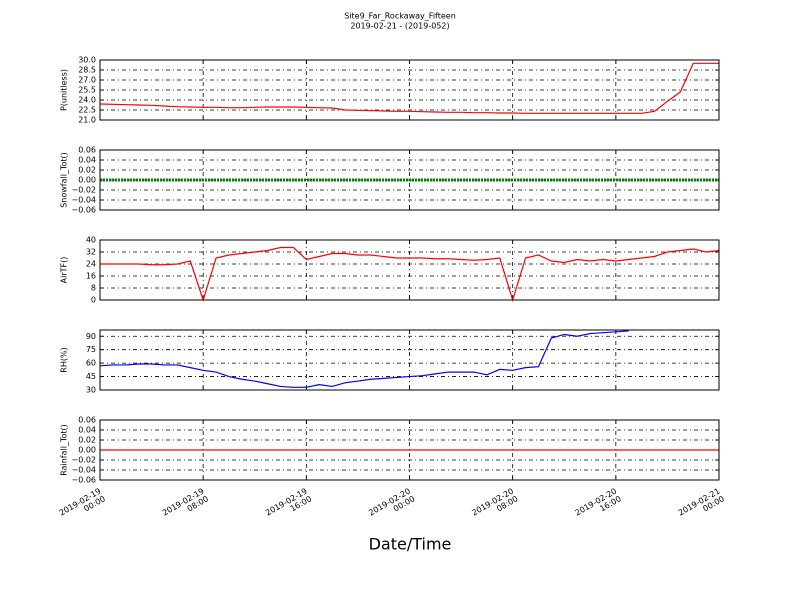 The height and width of the screenshot is (600, 800). I want to click on chart-subtitle: 2019-02-21 - (2019-052), so click(399, 26).